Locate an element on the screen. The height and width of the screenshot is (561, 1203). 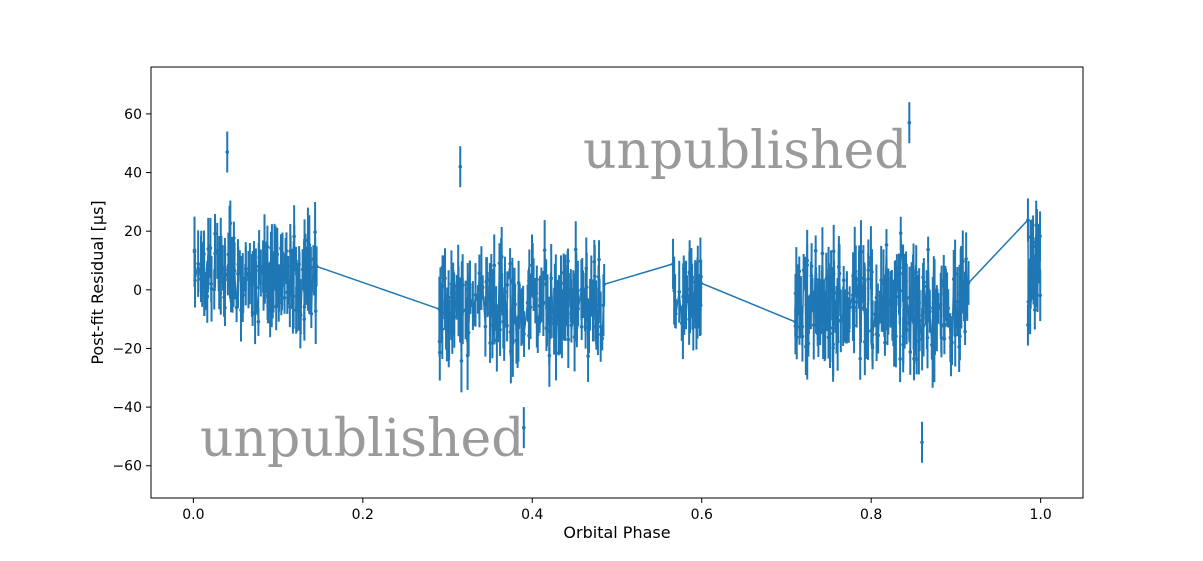
x-tick-label: 1.0 is located at coordinates (1041, 515).